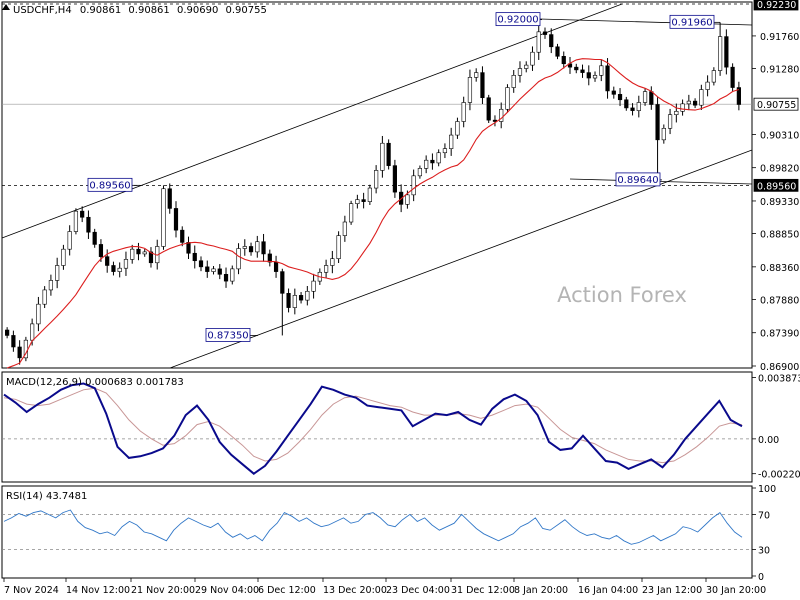  Describe the element at coordinates (418, 590) in the screenshot. I see `x-tick-label: 23 Dec 04:00` at that location.